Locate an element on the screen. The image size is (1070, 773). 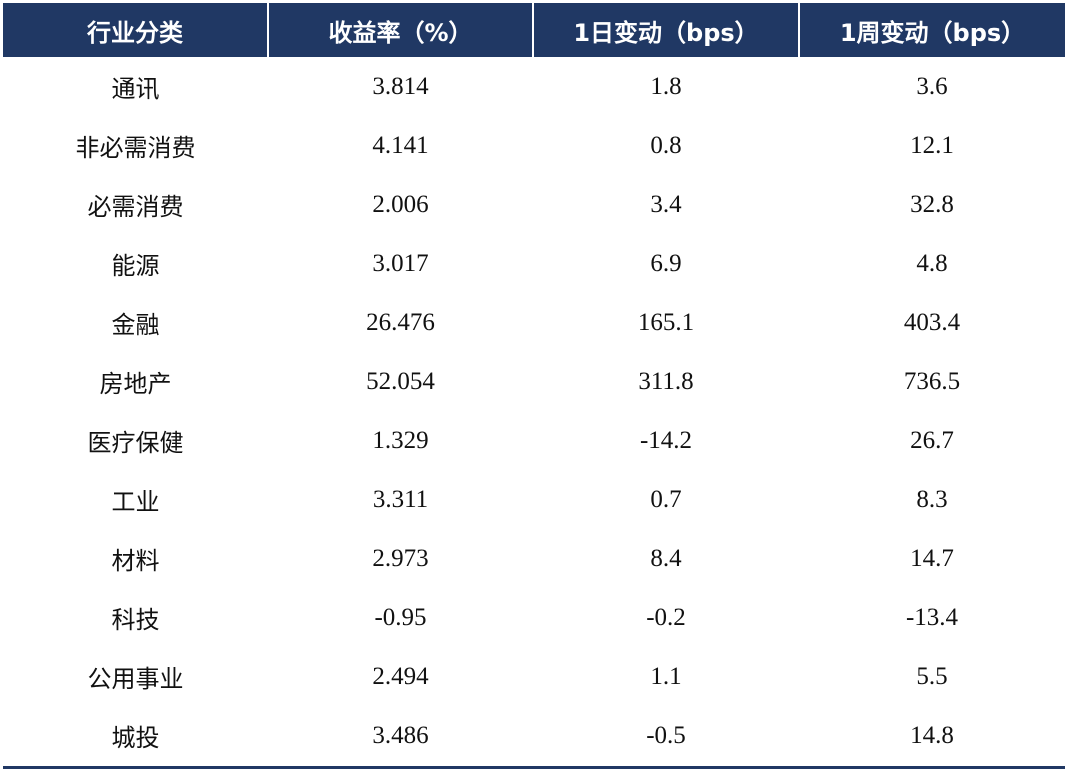
yield-cell: -0.95 is located at coordinates (400, 617).